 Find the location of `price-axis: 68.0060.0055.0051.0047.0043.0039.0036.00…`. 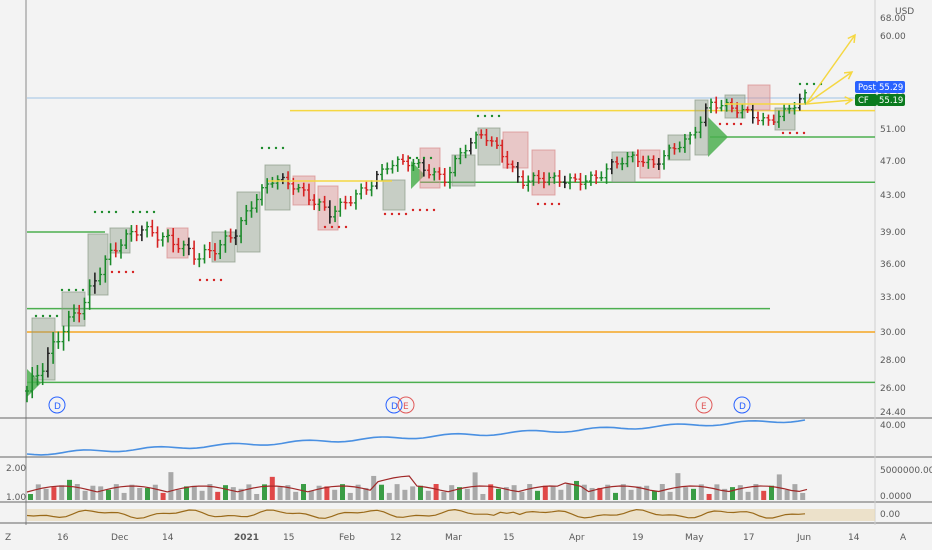

price-axis: 68.0060.0055.0051.0047.0043.0039.0036.00… is located at coordinates (897, 212).